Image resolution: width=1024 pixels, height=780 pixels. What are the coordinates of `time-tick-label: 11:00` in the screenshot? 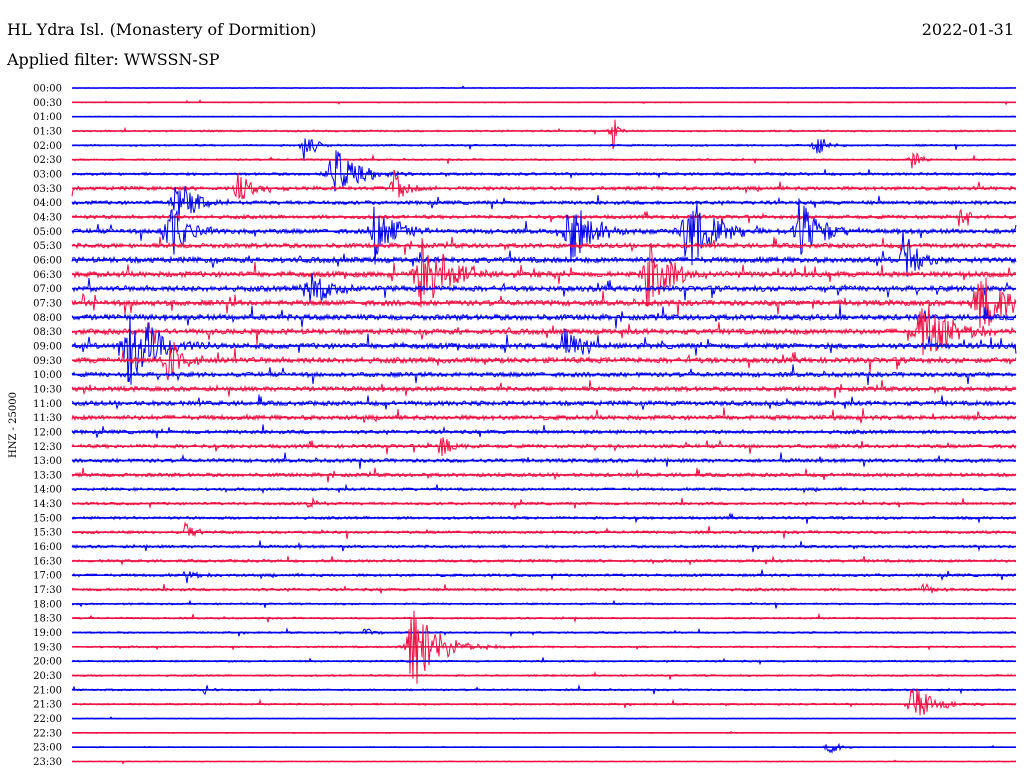 It's located at (47, 404).